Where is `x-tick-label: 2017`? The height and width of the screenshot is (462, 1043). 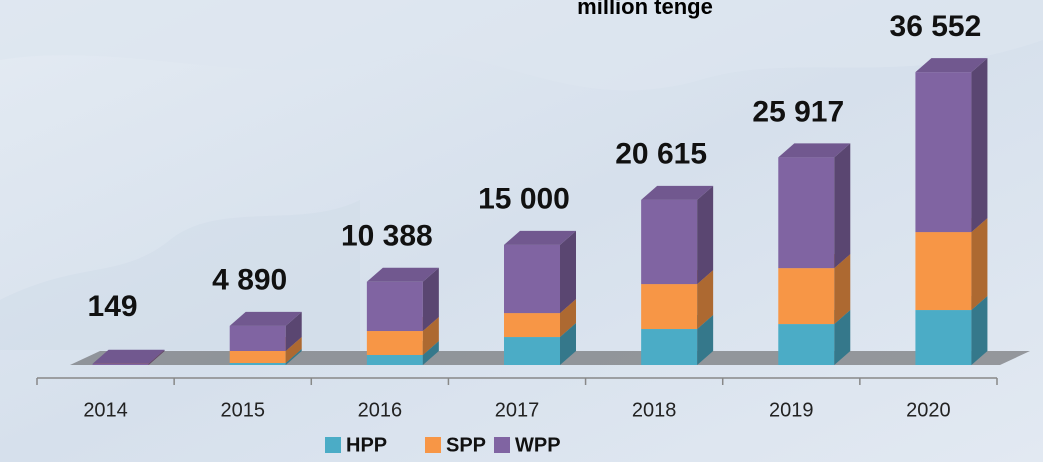 x-tick-label: 2017 is located at coordinates (517, 410).